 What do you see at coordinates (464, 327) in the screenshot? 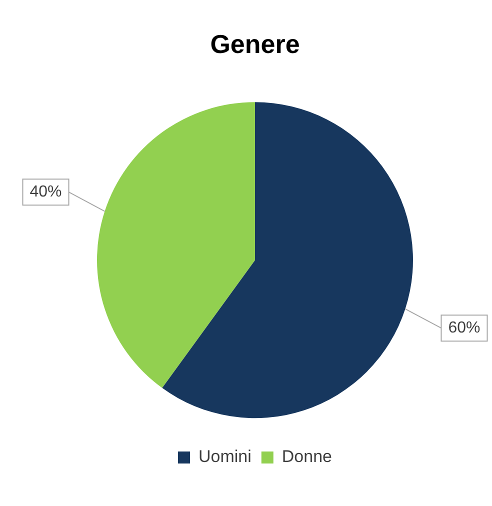
I see `data-label: 60%` at bounding box center [464, 327].